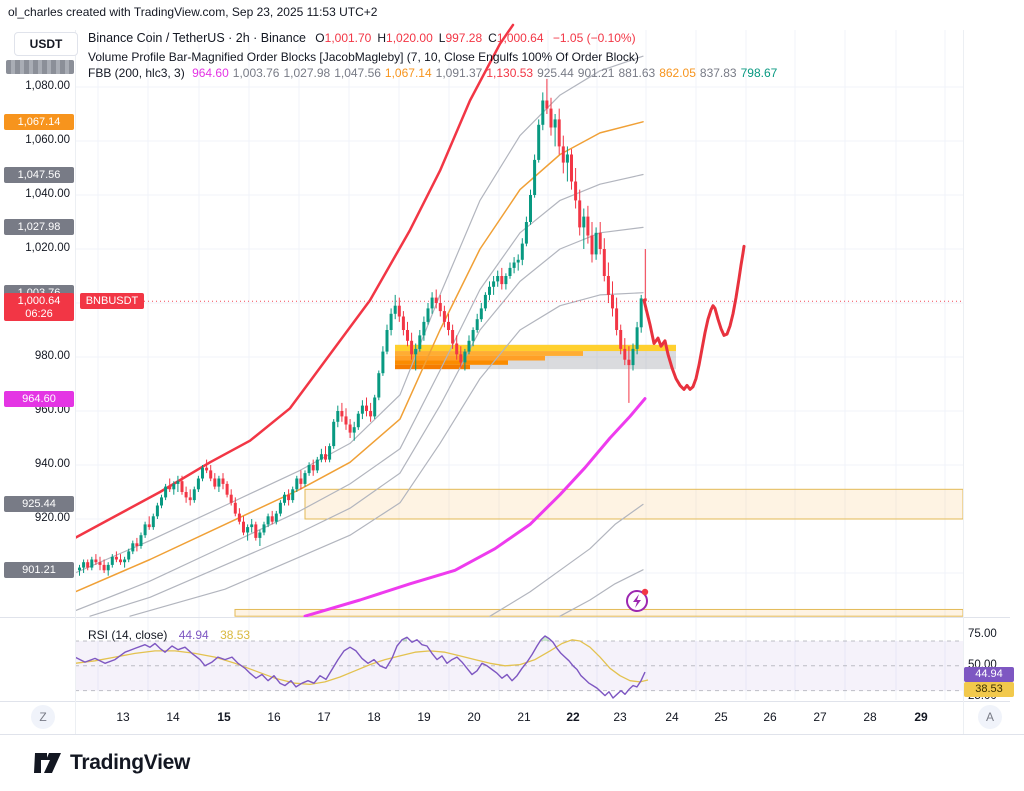  I want to click on fbb-value: 964.60, so click(210, 73).